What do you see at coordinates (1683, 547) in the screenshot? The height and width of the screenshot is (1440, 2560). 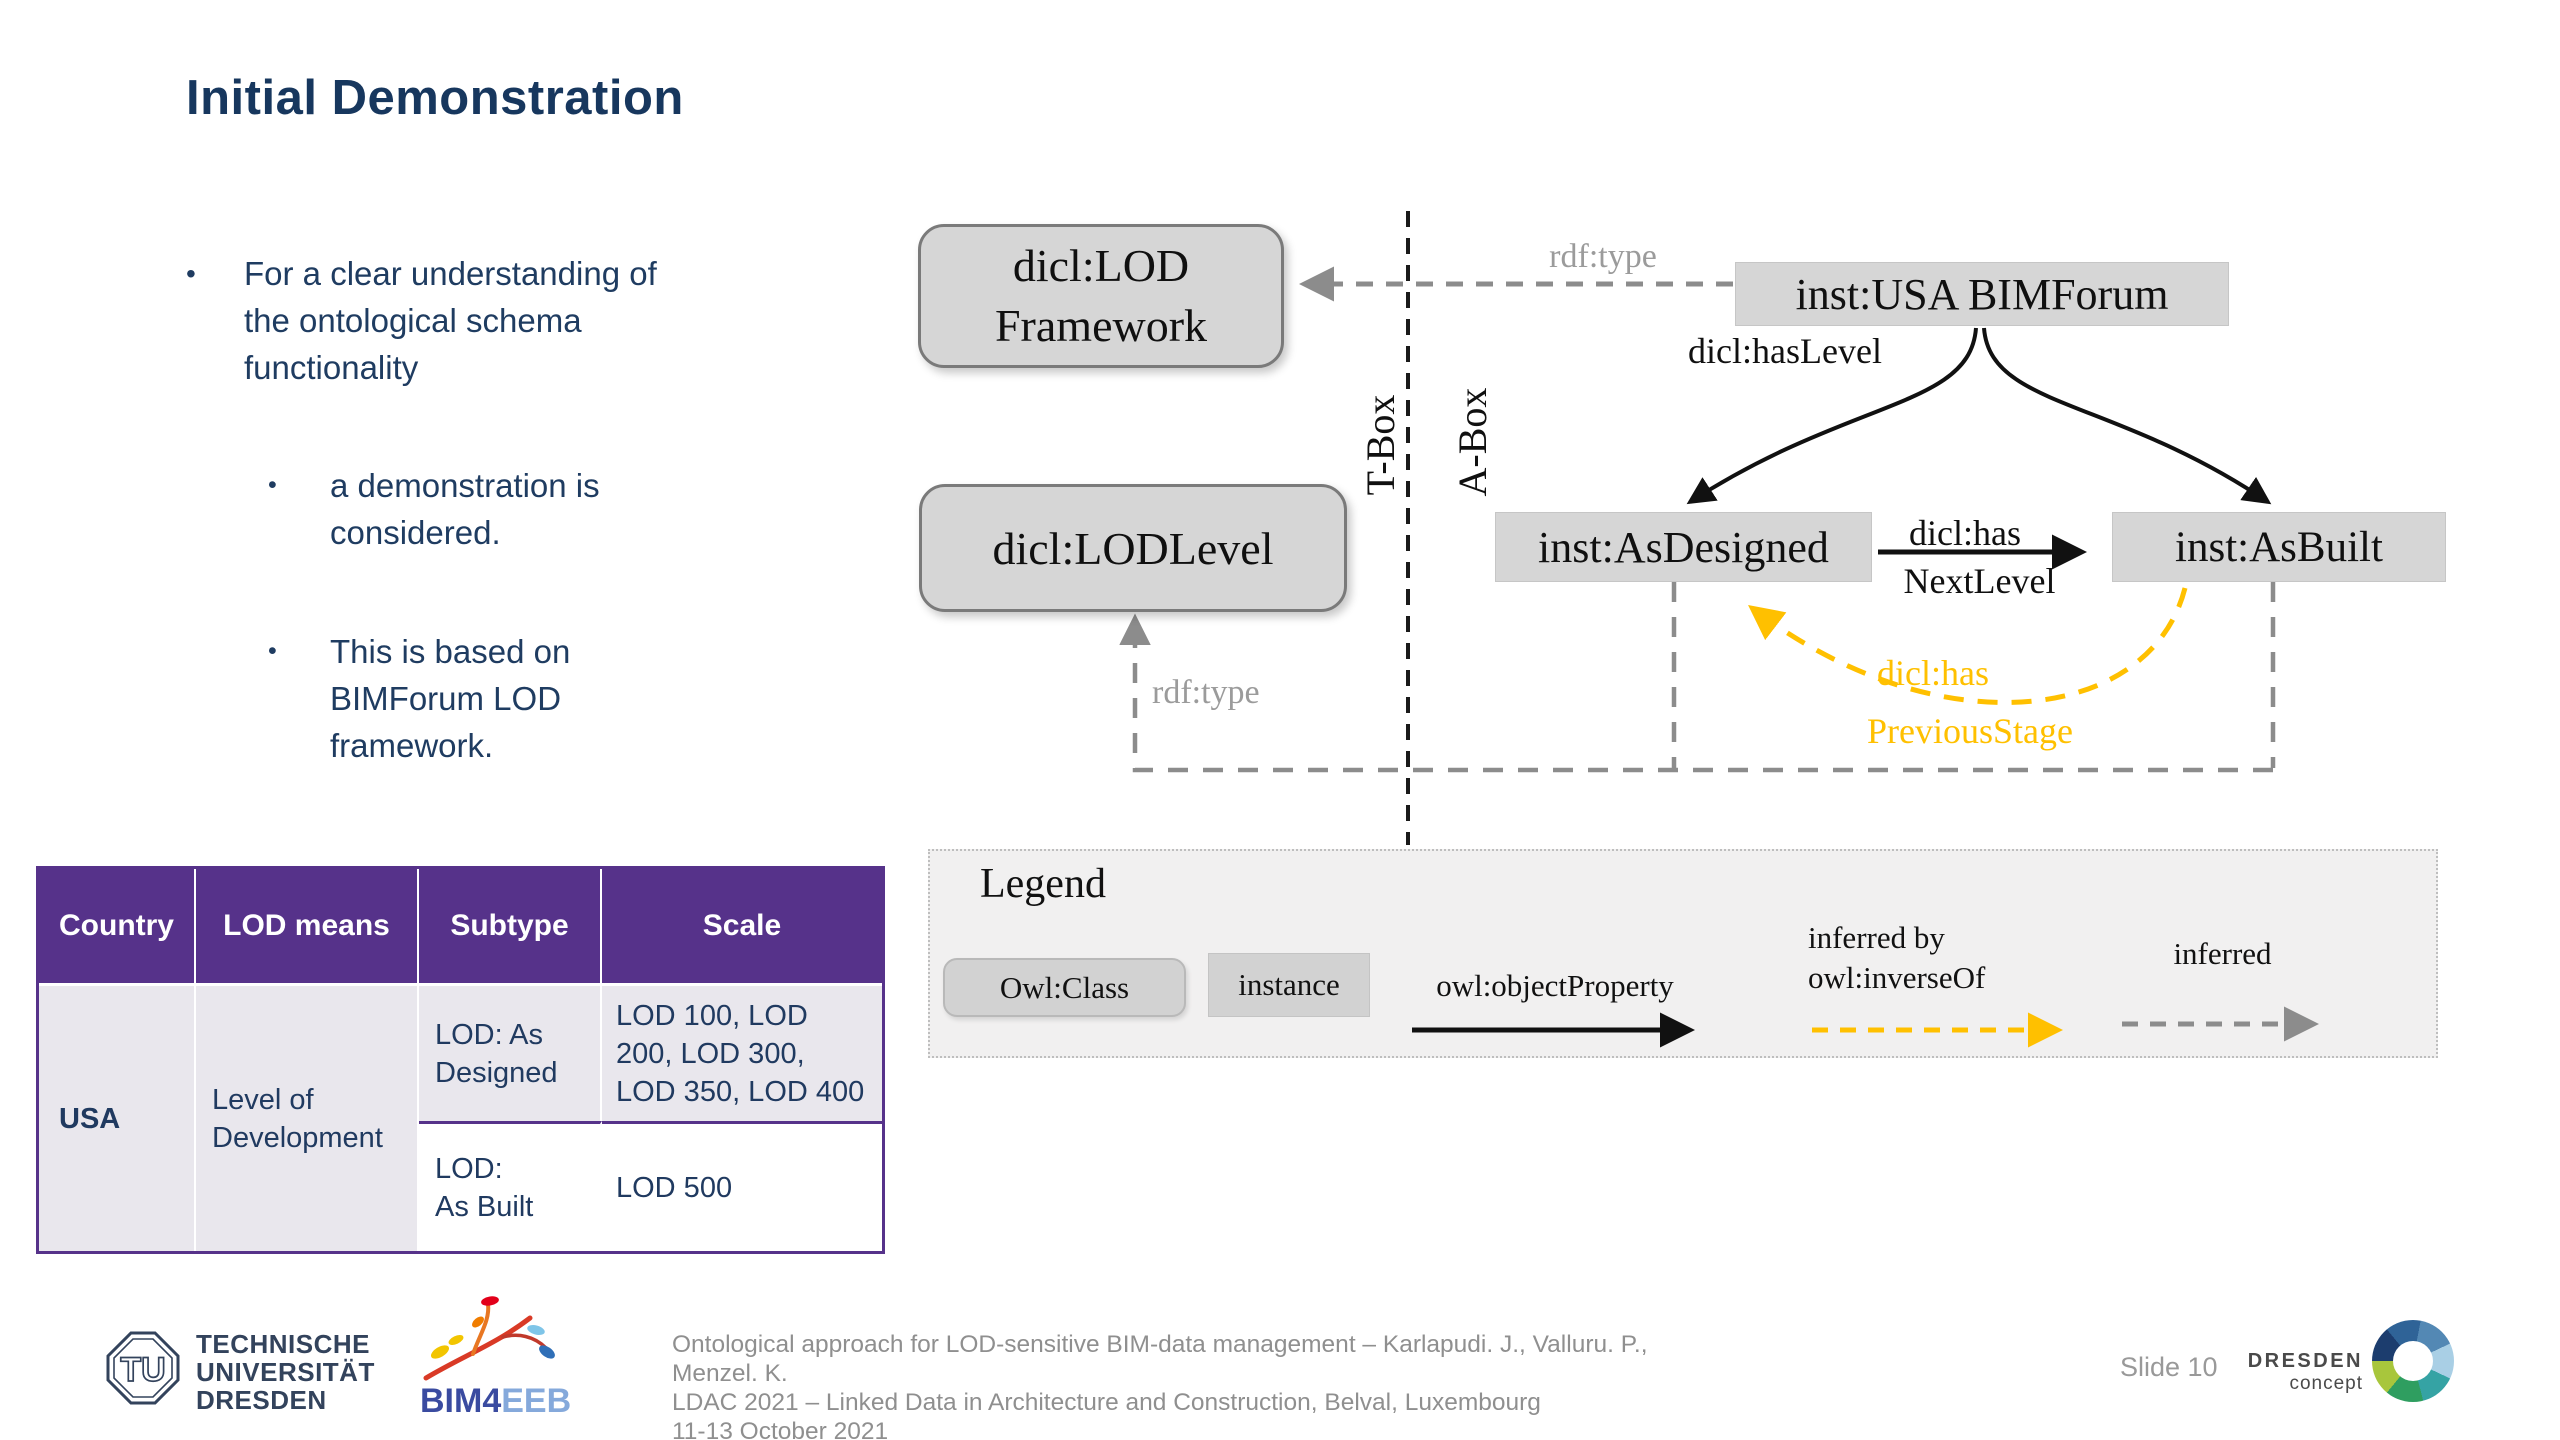 I see `node-as-designed: inst:AsDesigned` at bounding box center [1683, 547].